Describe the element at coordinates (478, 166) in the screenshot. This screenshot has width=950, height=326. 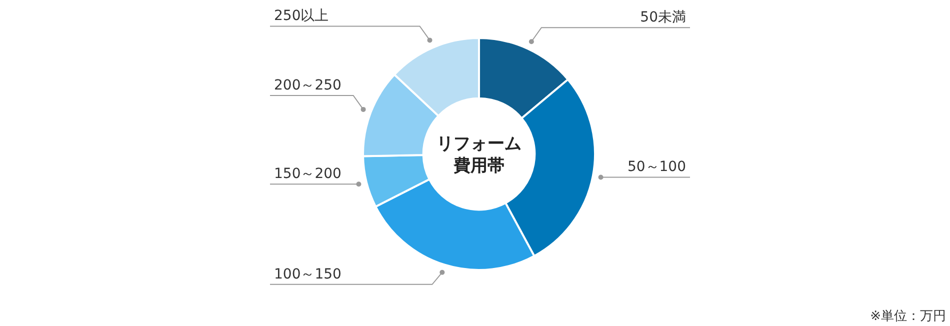
I see `text: 費用帯` at that location.